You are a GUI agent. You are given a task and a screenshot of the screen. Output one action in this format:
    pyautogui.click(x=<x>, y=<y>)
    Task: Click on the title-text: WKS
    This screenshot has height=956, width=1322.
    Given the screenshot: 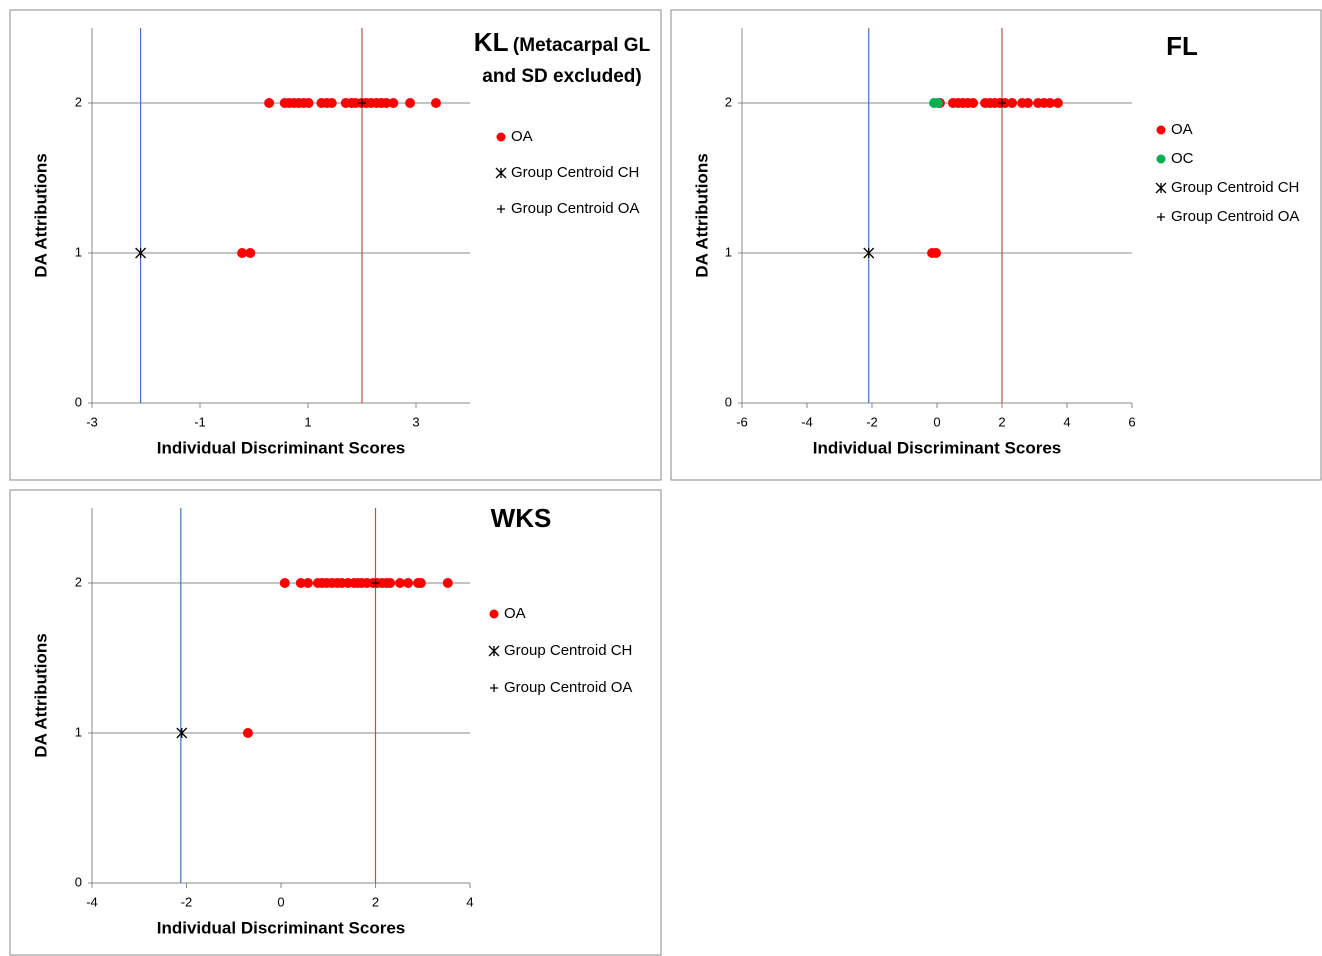 What is the action you would take?
    pyautogui.click(x=521, y=518)
    